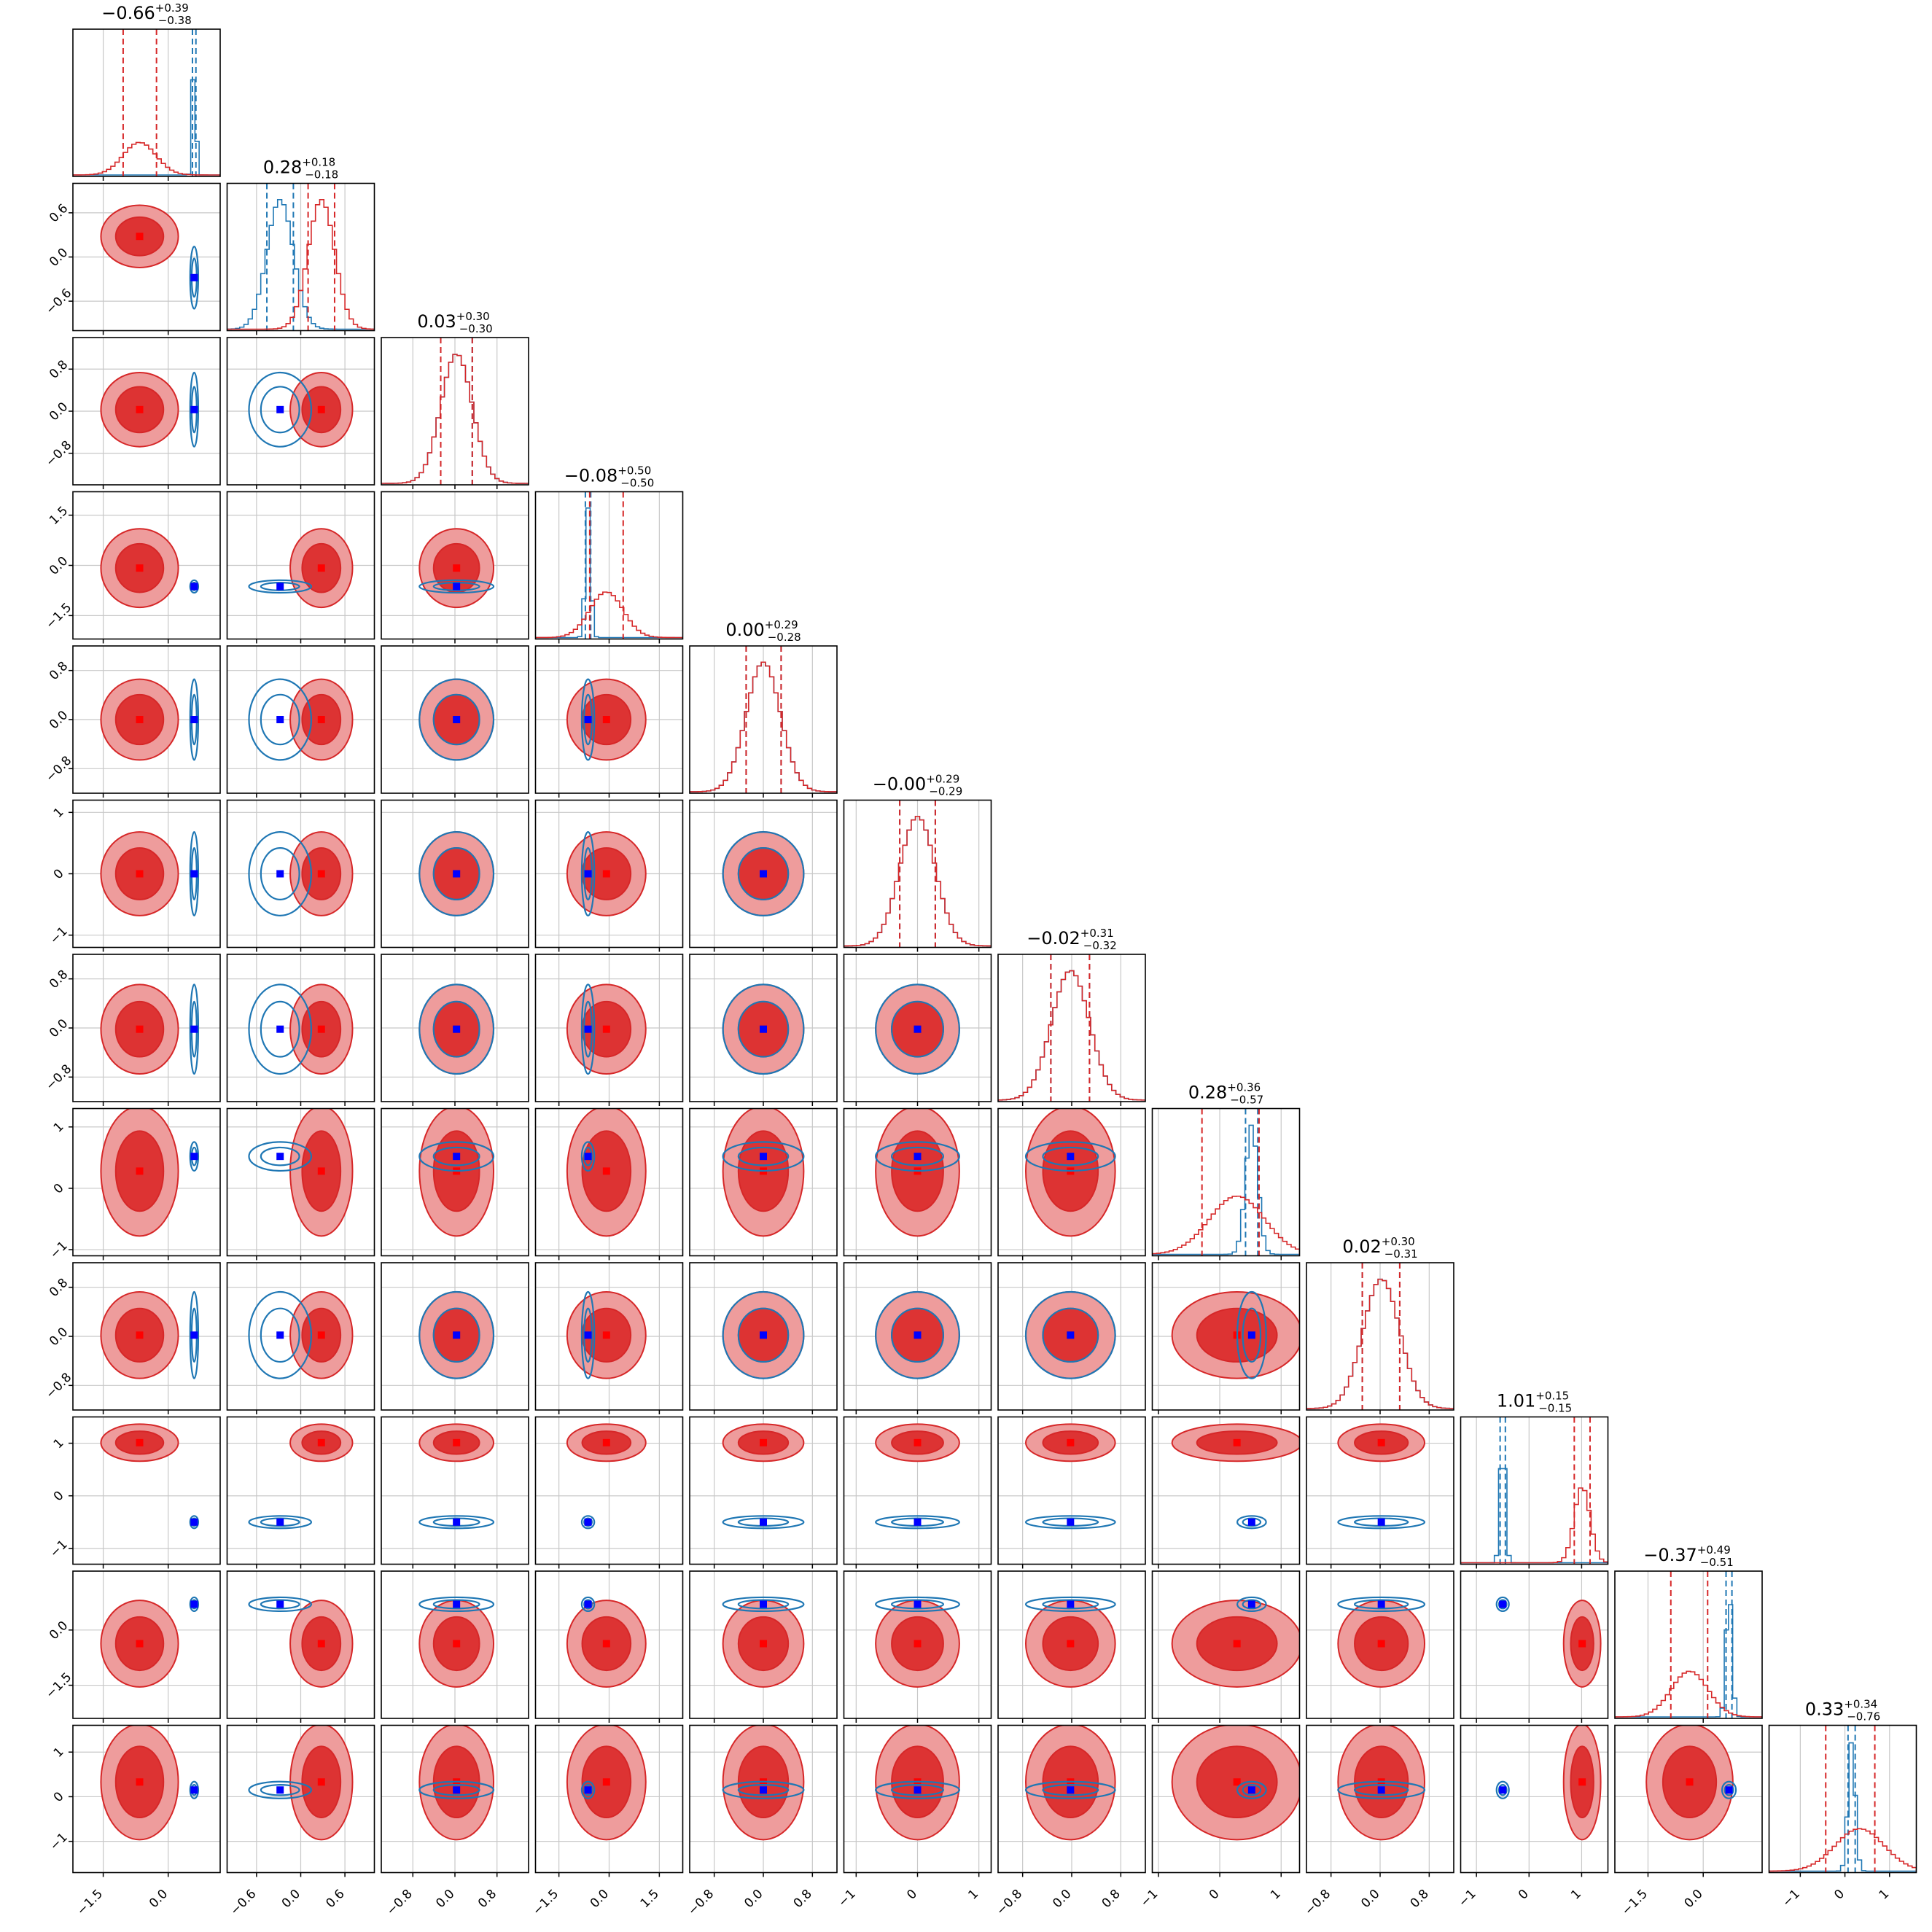 This screenshot has width=1932, height=1932. I want to click on x-tick-label: 0.8, so click(803, 1899).